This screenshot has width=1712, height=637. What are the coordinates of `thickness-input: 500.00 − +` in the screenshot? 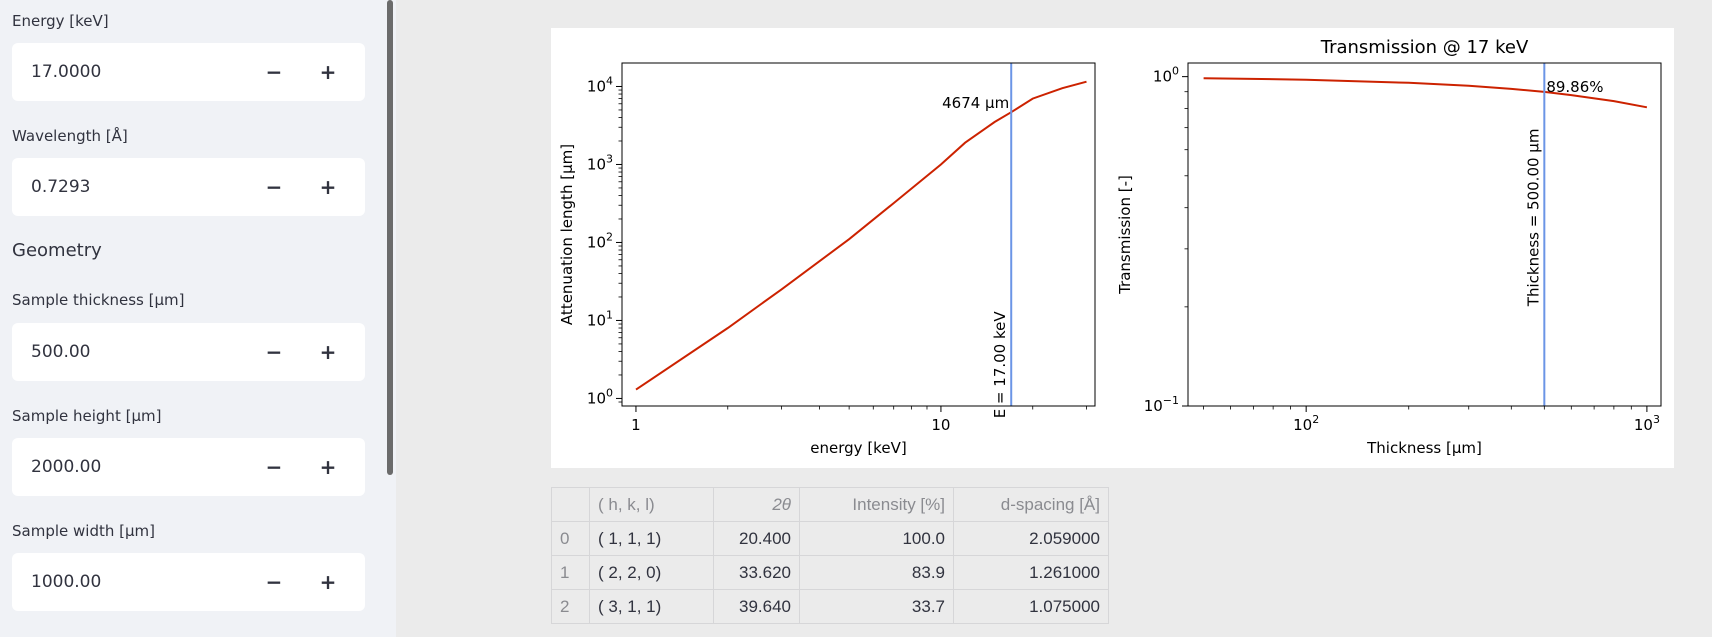 It's located at (188, 352).